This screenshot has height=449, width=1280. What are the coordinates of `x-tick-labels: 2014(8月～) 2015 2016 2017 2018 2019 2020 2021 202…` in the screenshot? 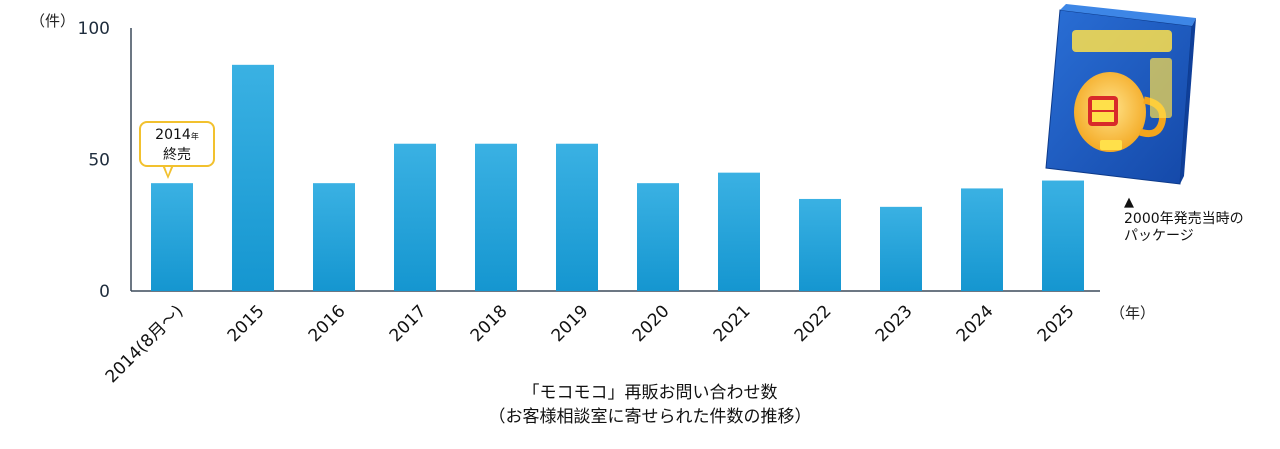 It's located at (590, 344).